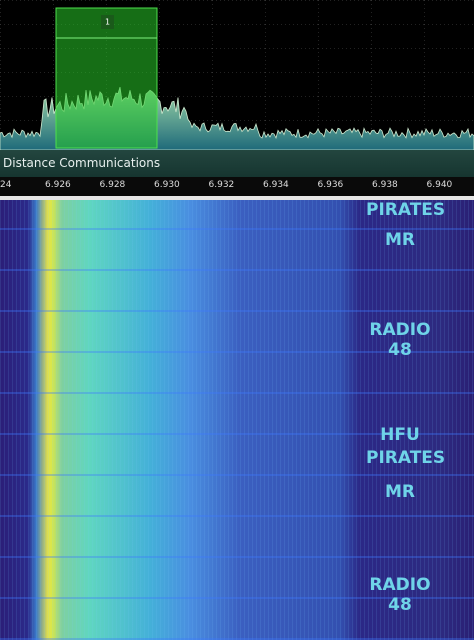  I want to click on frequency-label: 6.934, so click(276, 185).